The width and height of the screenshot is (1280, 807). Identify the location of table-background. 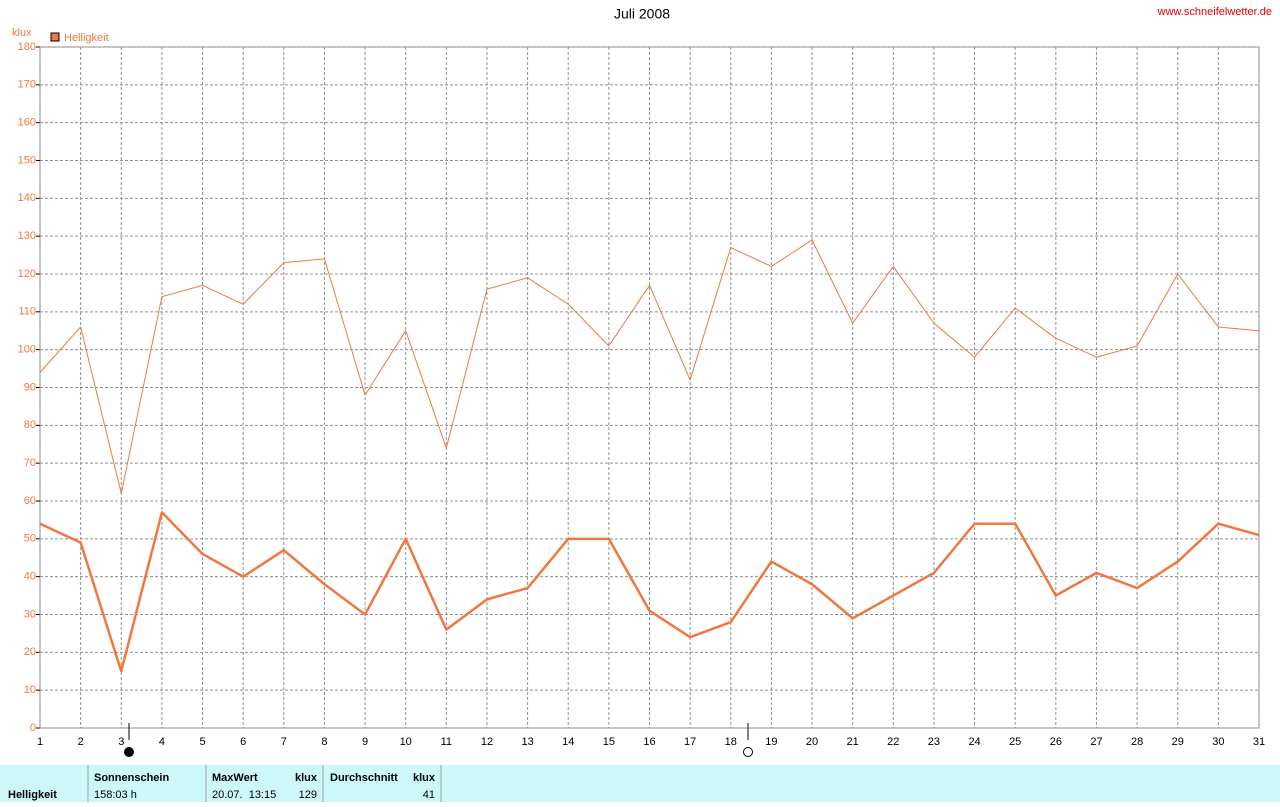
(640, 783).